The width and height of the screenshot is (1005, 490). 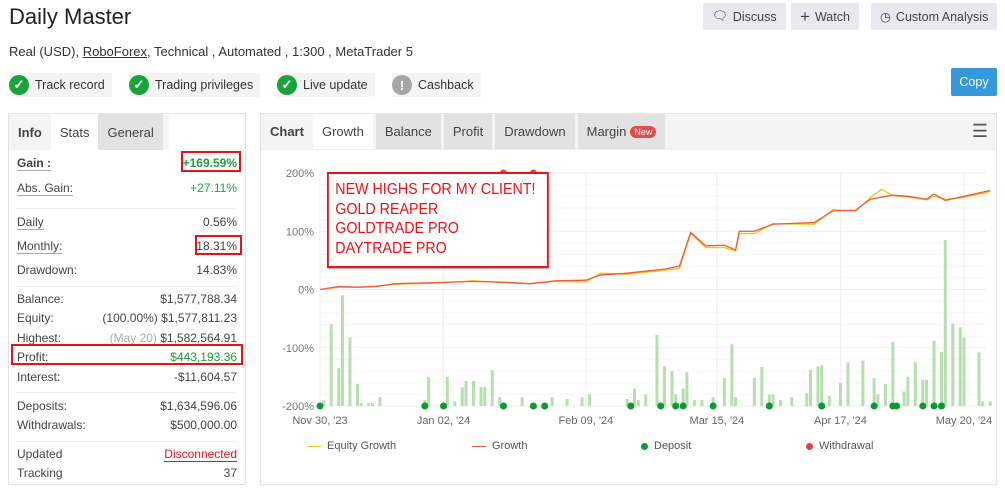 I want to click on x-tick-label: Jan 02, '24, so click(x=443, y=421).